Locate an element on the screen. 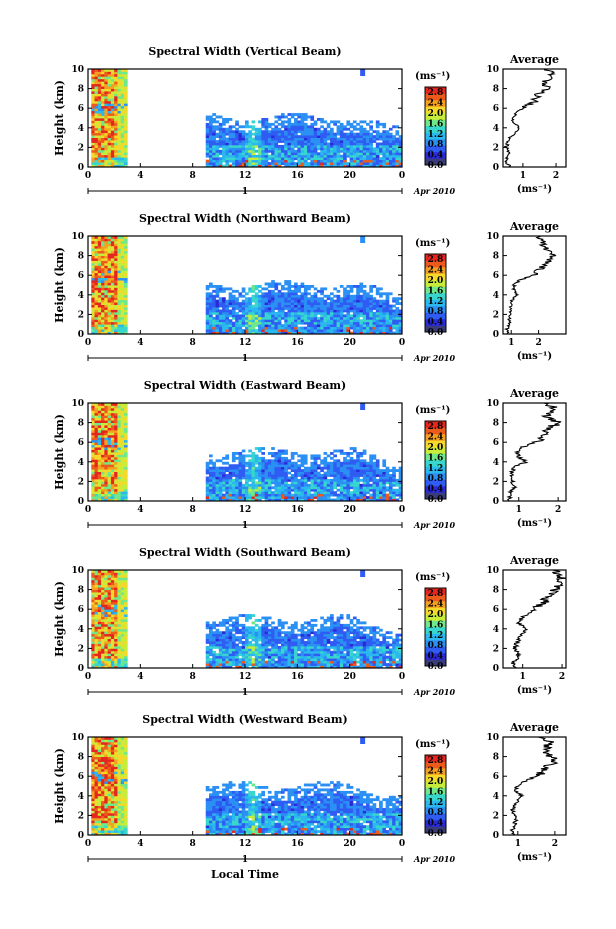 Image resolution: width=616 pixels, height=929 pixels. colorbar-swatch is located at coordinates (435, 136).